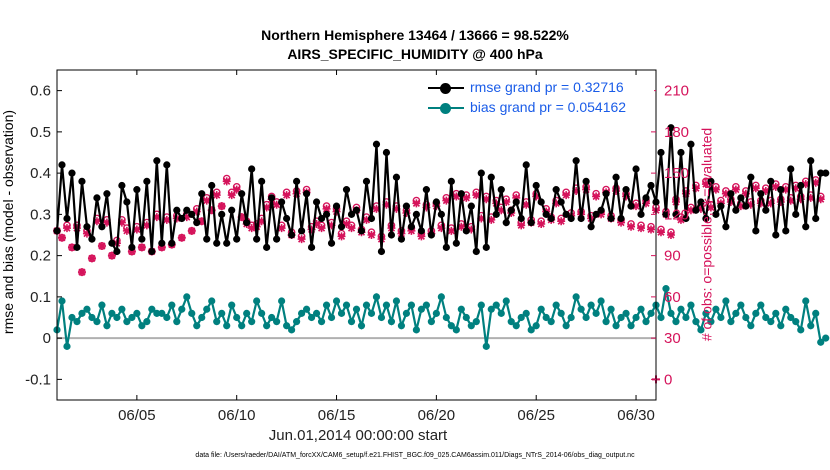 Image resolution: width=830 pixels, height=470 pixels. What do you see at coordinates (437, 415) in the screenshot?
I see `x-tick-label: 06/20` at bounding box center [437, 415].